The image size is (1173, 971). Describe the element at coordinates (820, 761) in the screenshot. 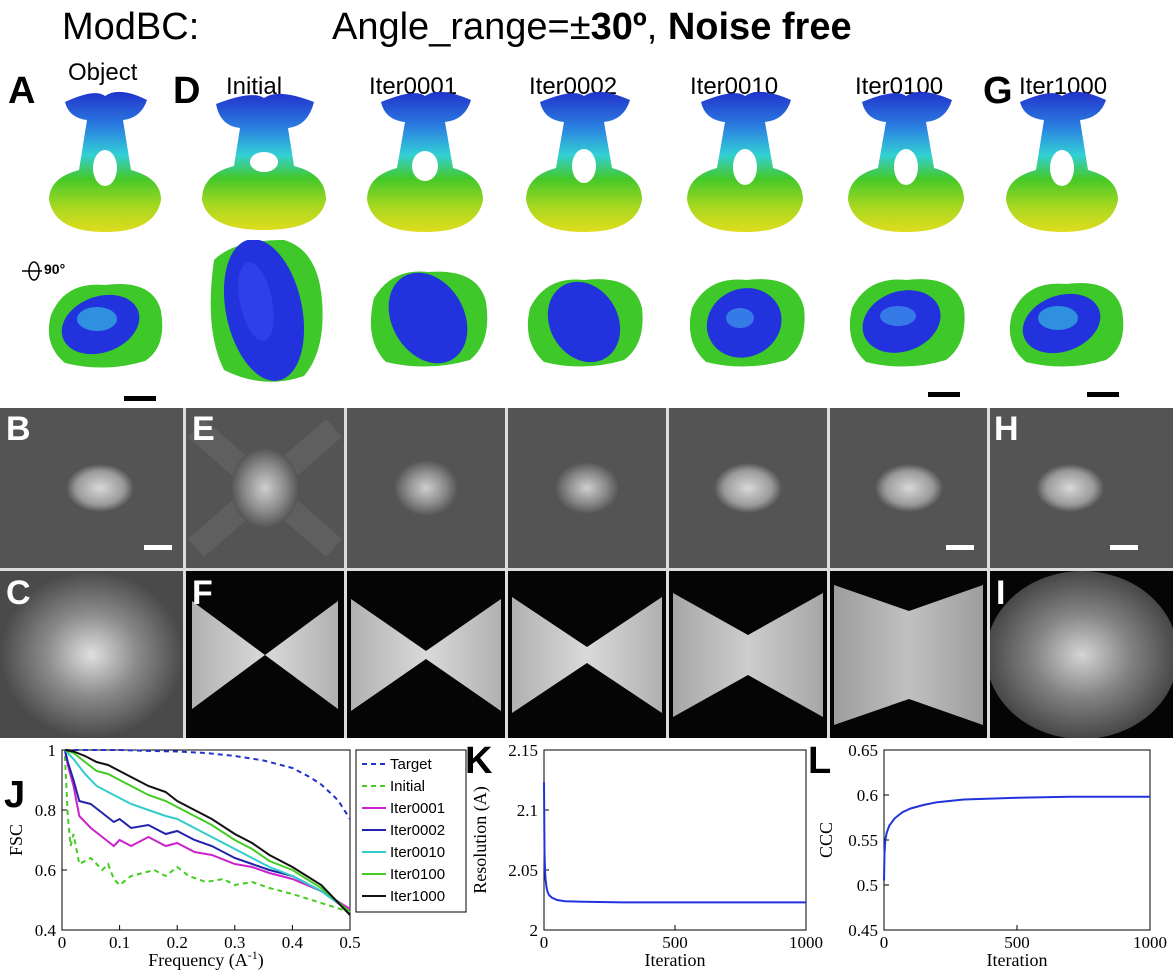

I see `panel-label-l: L` at that location.